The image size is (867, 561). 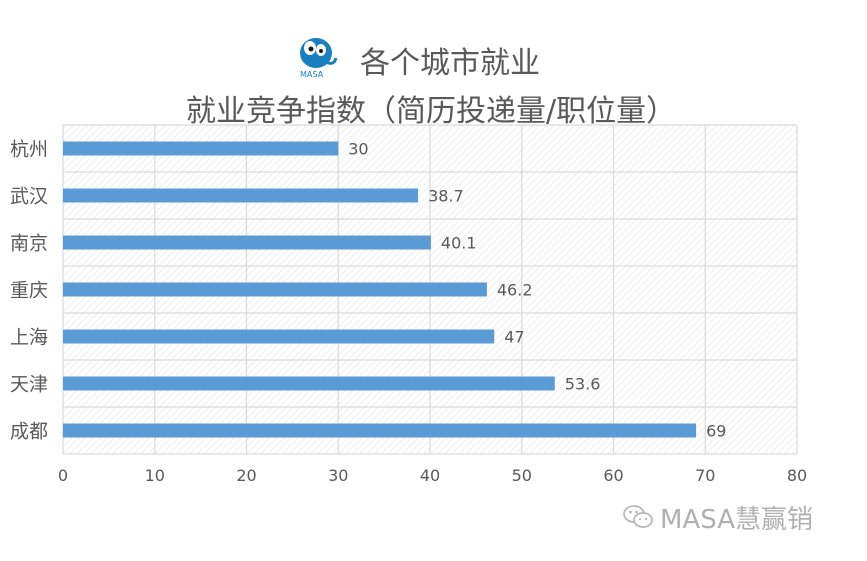 I want to click on category-label-4: 上海, so click(x=29, y=338).